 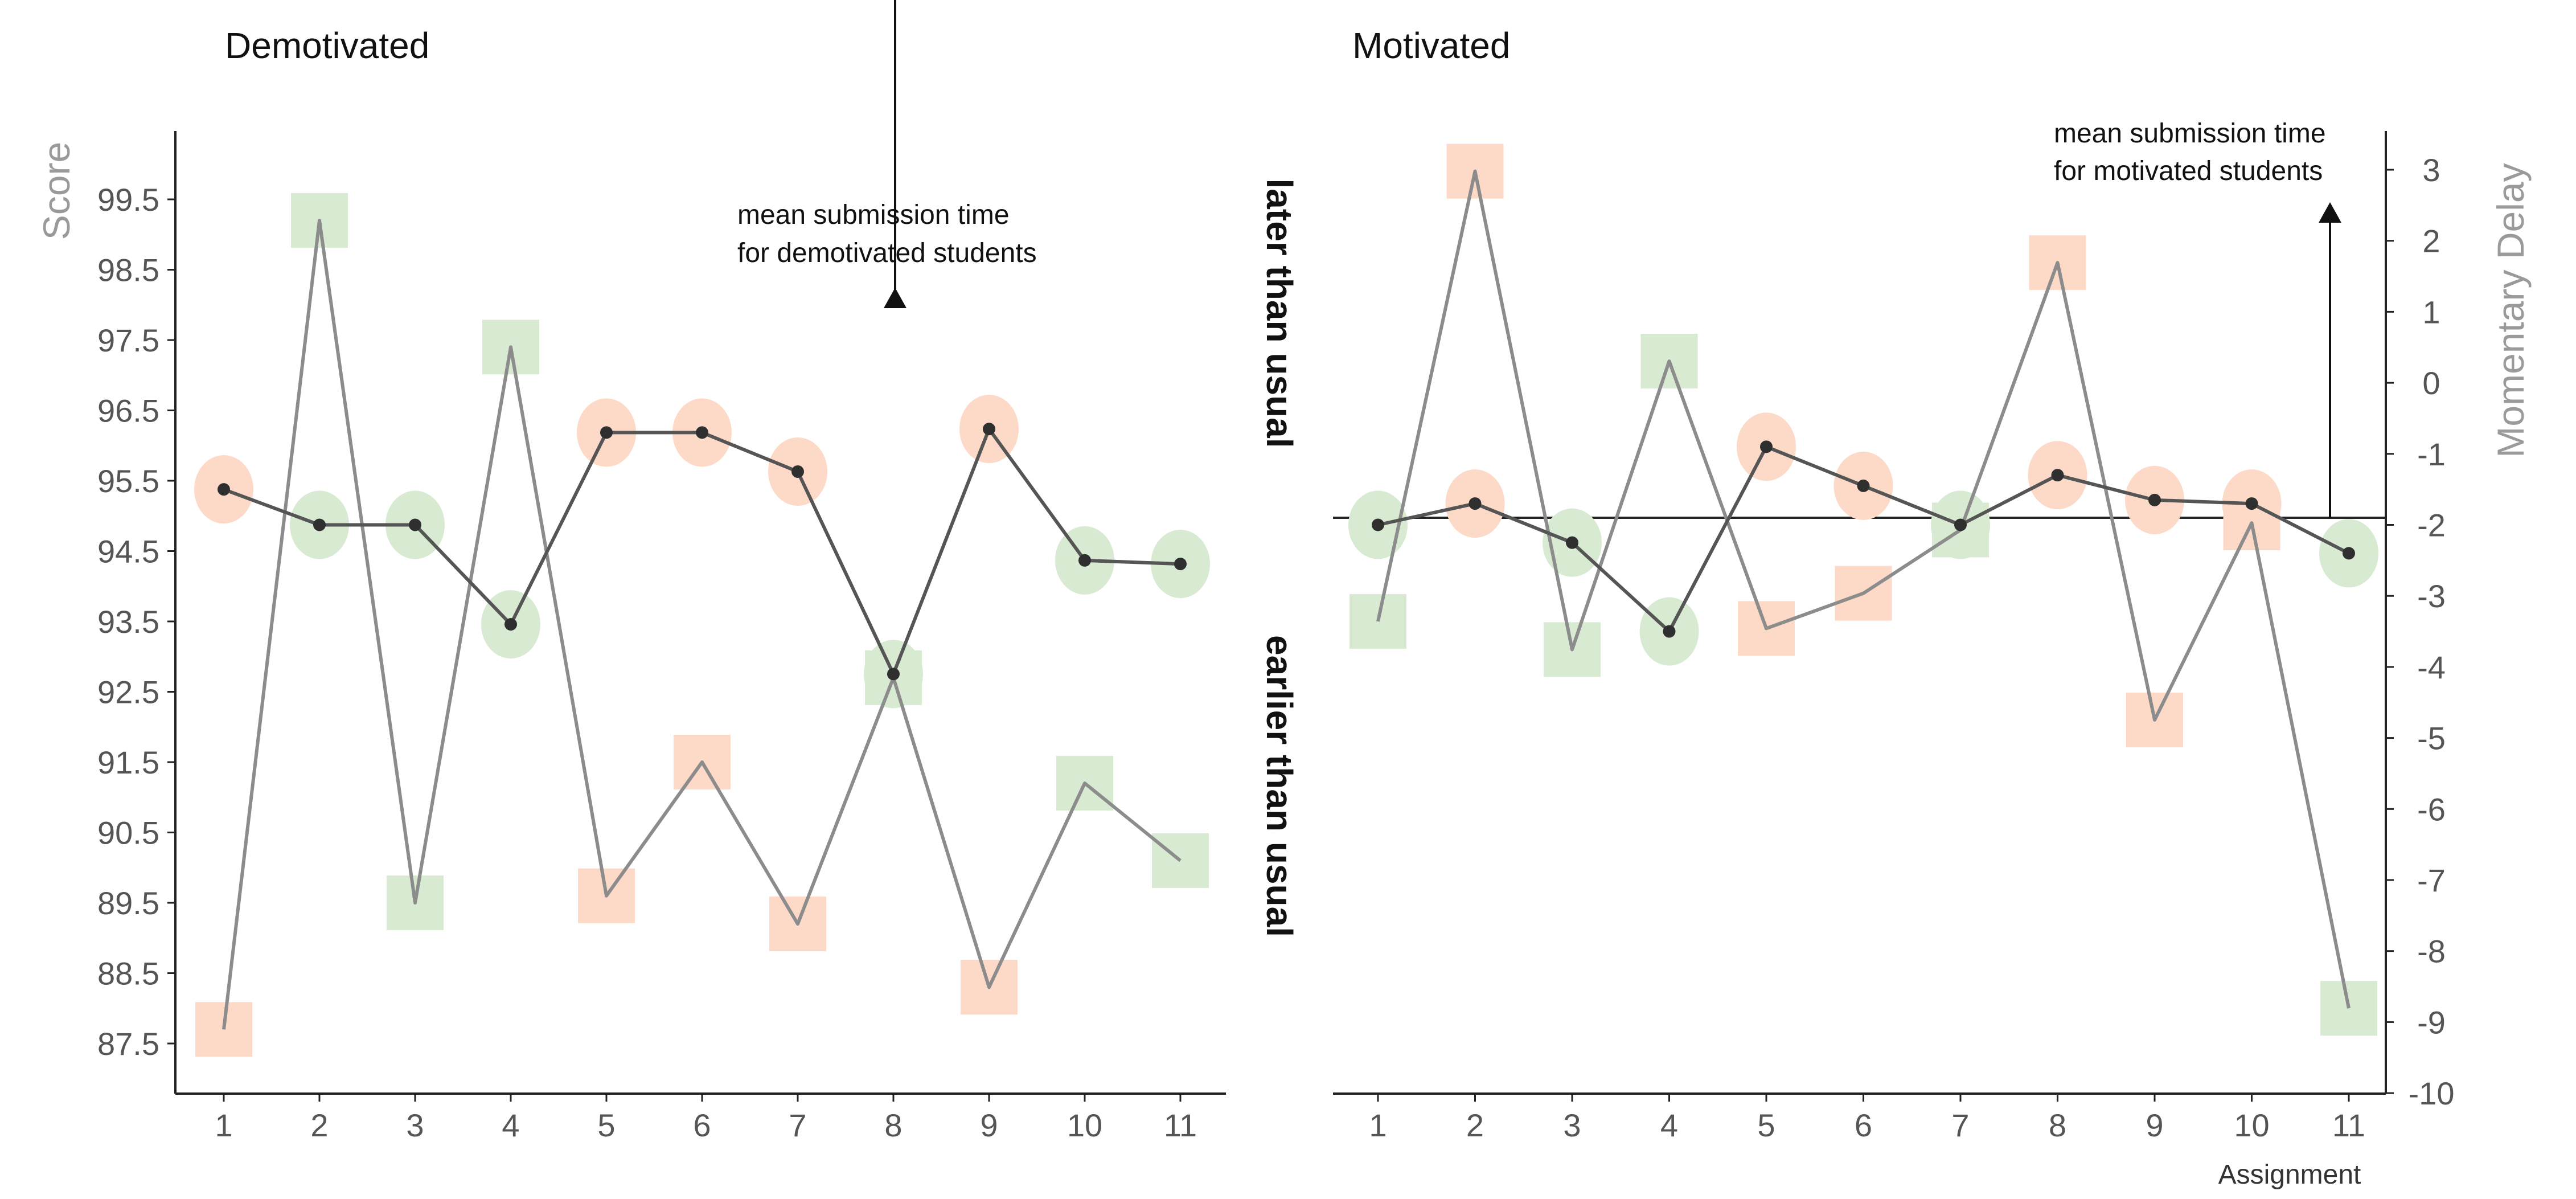 I want to click on left-y-axis-label: Score, so click(x=56, y=191).